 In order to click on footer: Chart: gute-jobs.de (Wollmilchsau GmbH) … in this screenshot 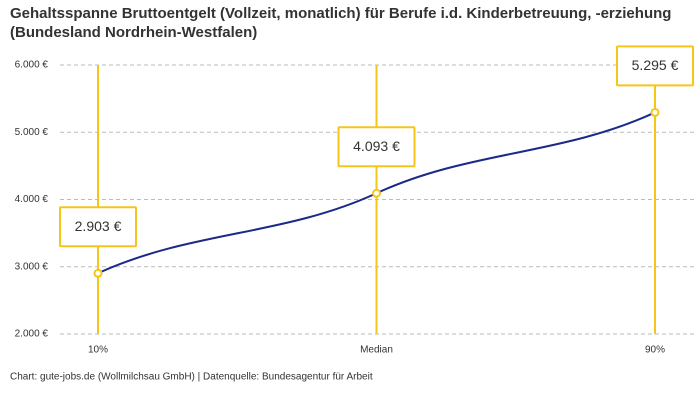, I will do `click(191, 377)`.